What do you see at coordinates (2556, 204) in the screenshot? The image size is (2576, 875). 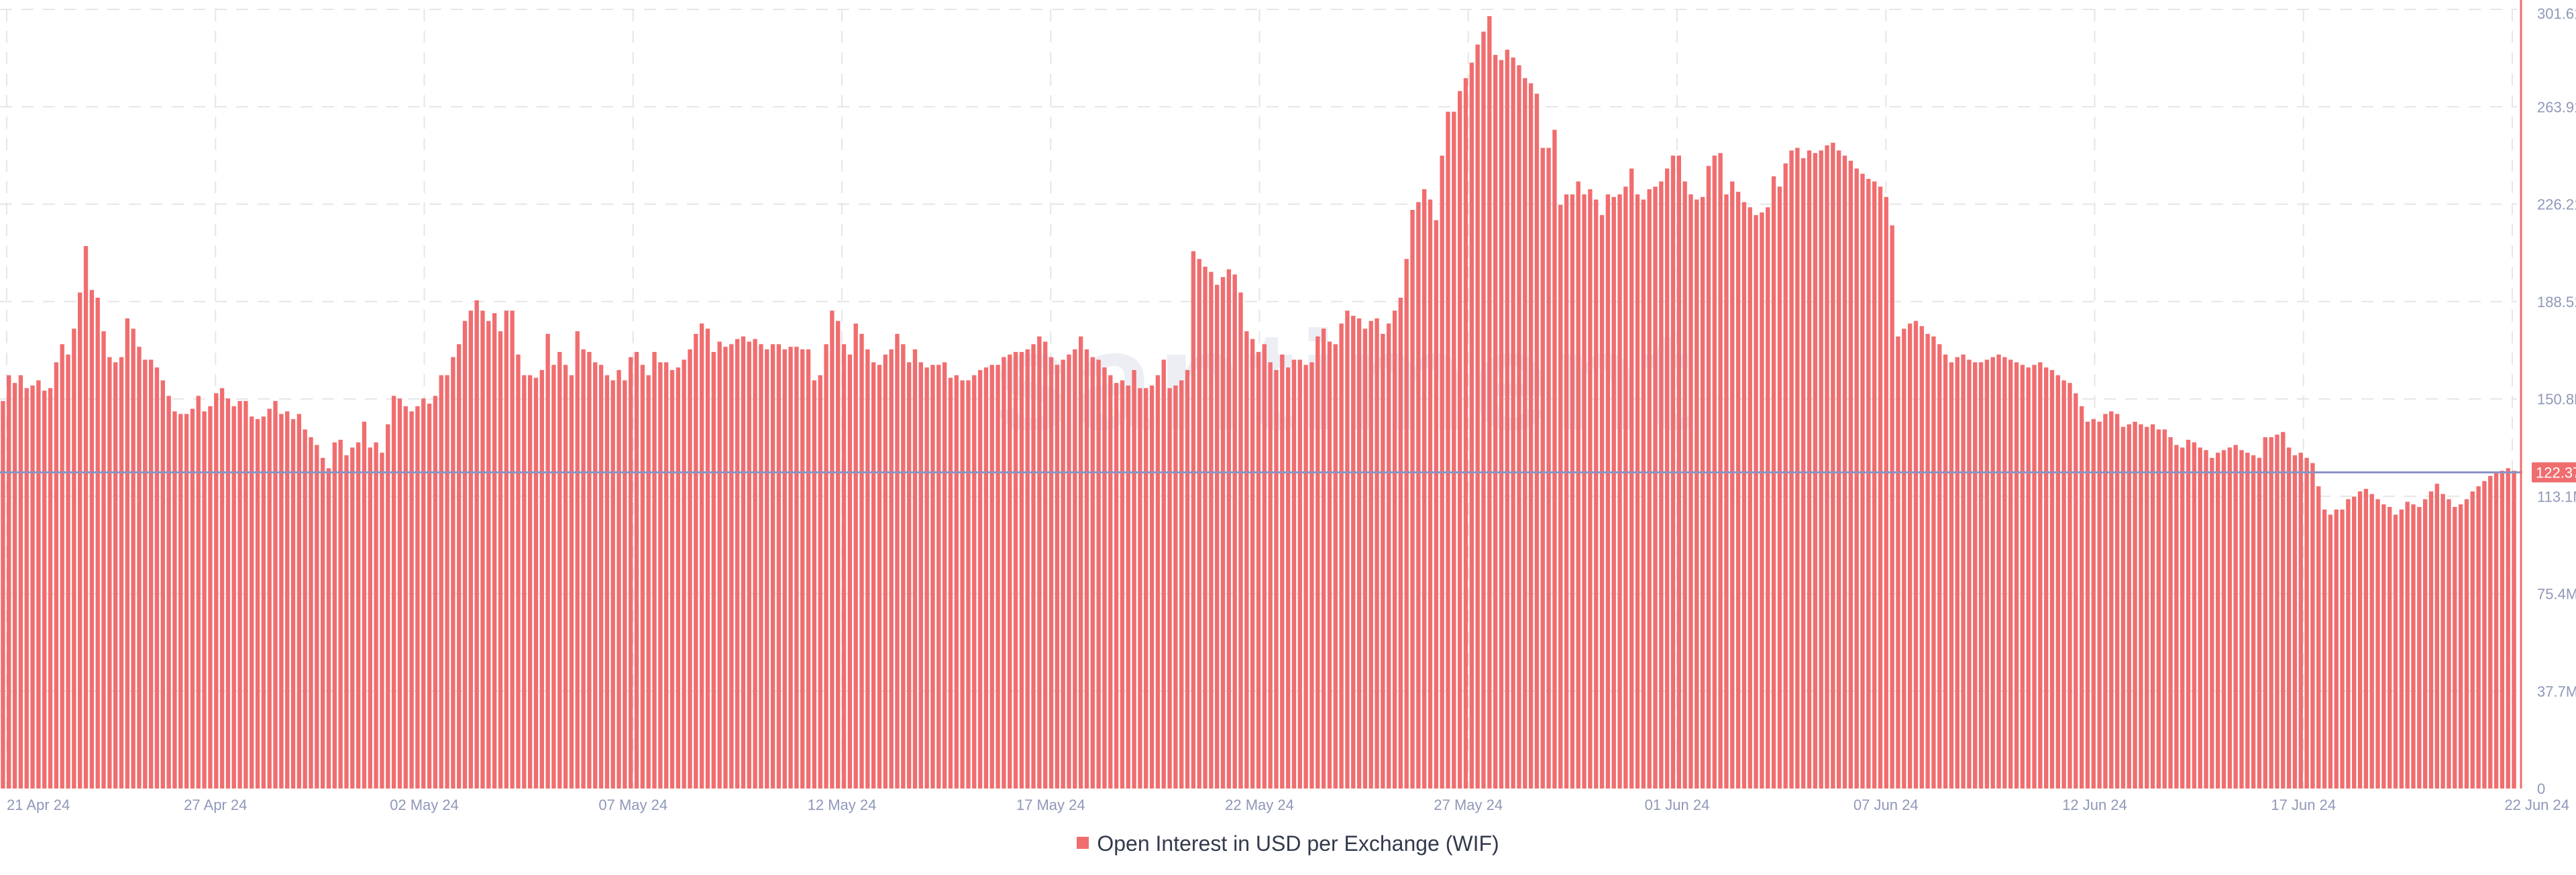 I see `y-tick-label: 226.21M` at bounding box center [2556, 204].